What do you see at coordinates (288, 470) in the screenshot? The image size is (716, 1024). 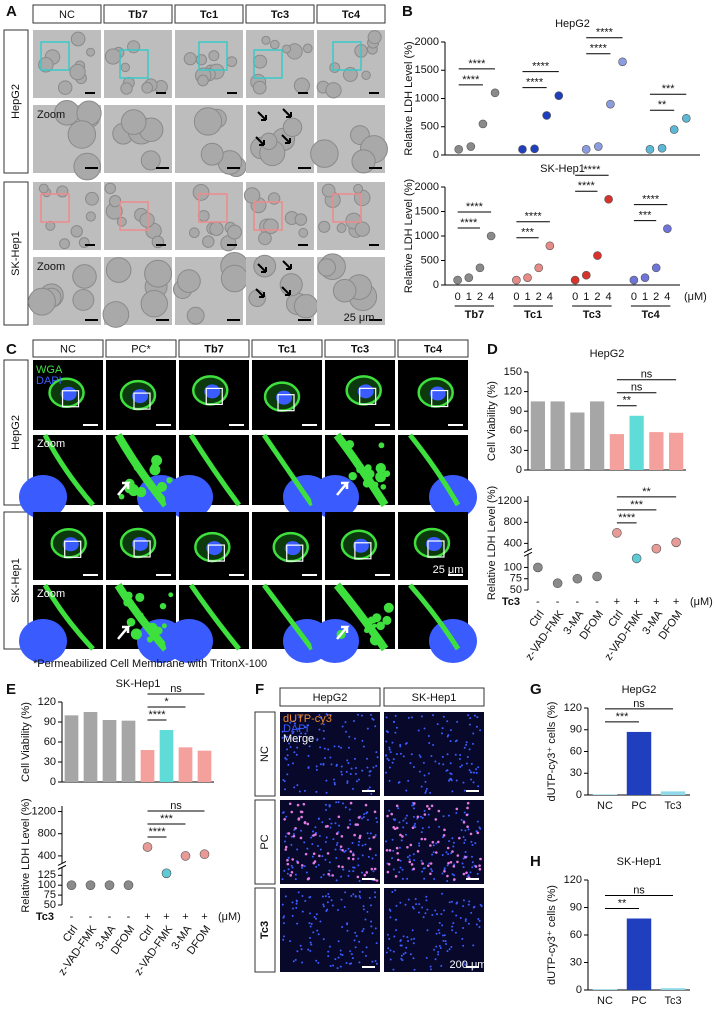 I see `membrane` at bounding box center [288, 470].